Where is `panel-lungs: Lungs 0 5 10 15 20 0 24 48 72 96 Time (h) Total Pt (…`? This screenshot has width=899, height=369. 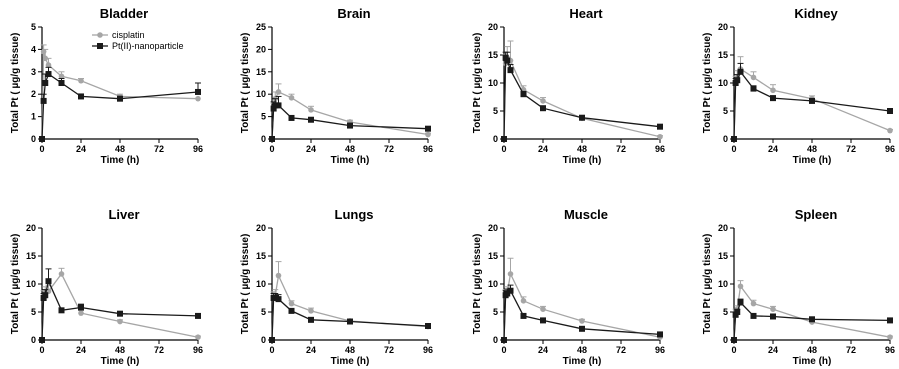
panel-lungs: Lungs 0 5 10 15 20 0 24 48 72 96 Time (h) Total Pt (… is located at coordinates (336, 287).